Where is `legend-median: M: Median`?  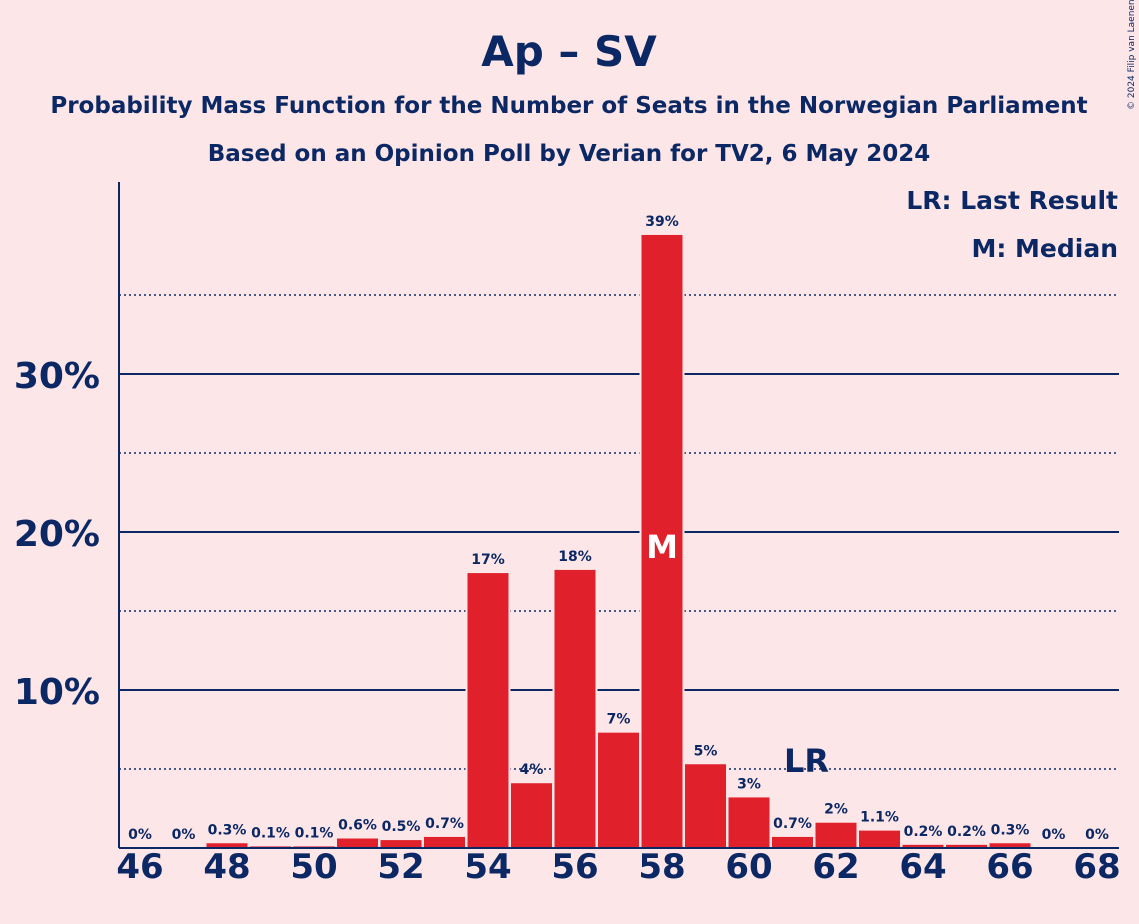
legend-median: M: Median is located at coordinates (1044, 248).